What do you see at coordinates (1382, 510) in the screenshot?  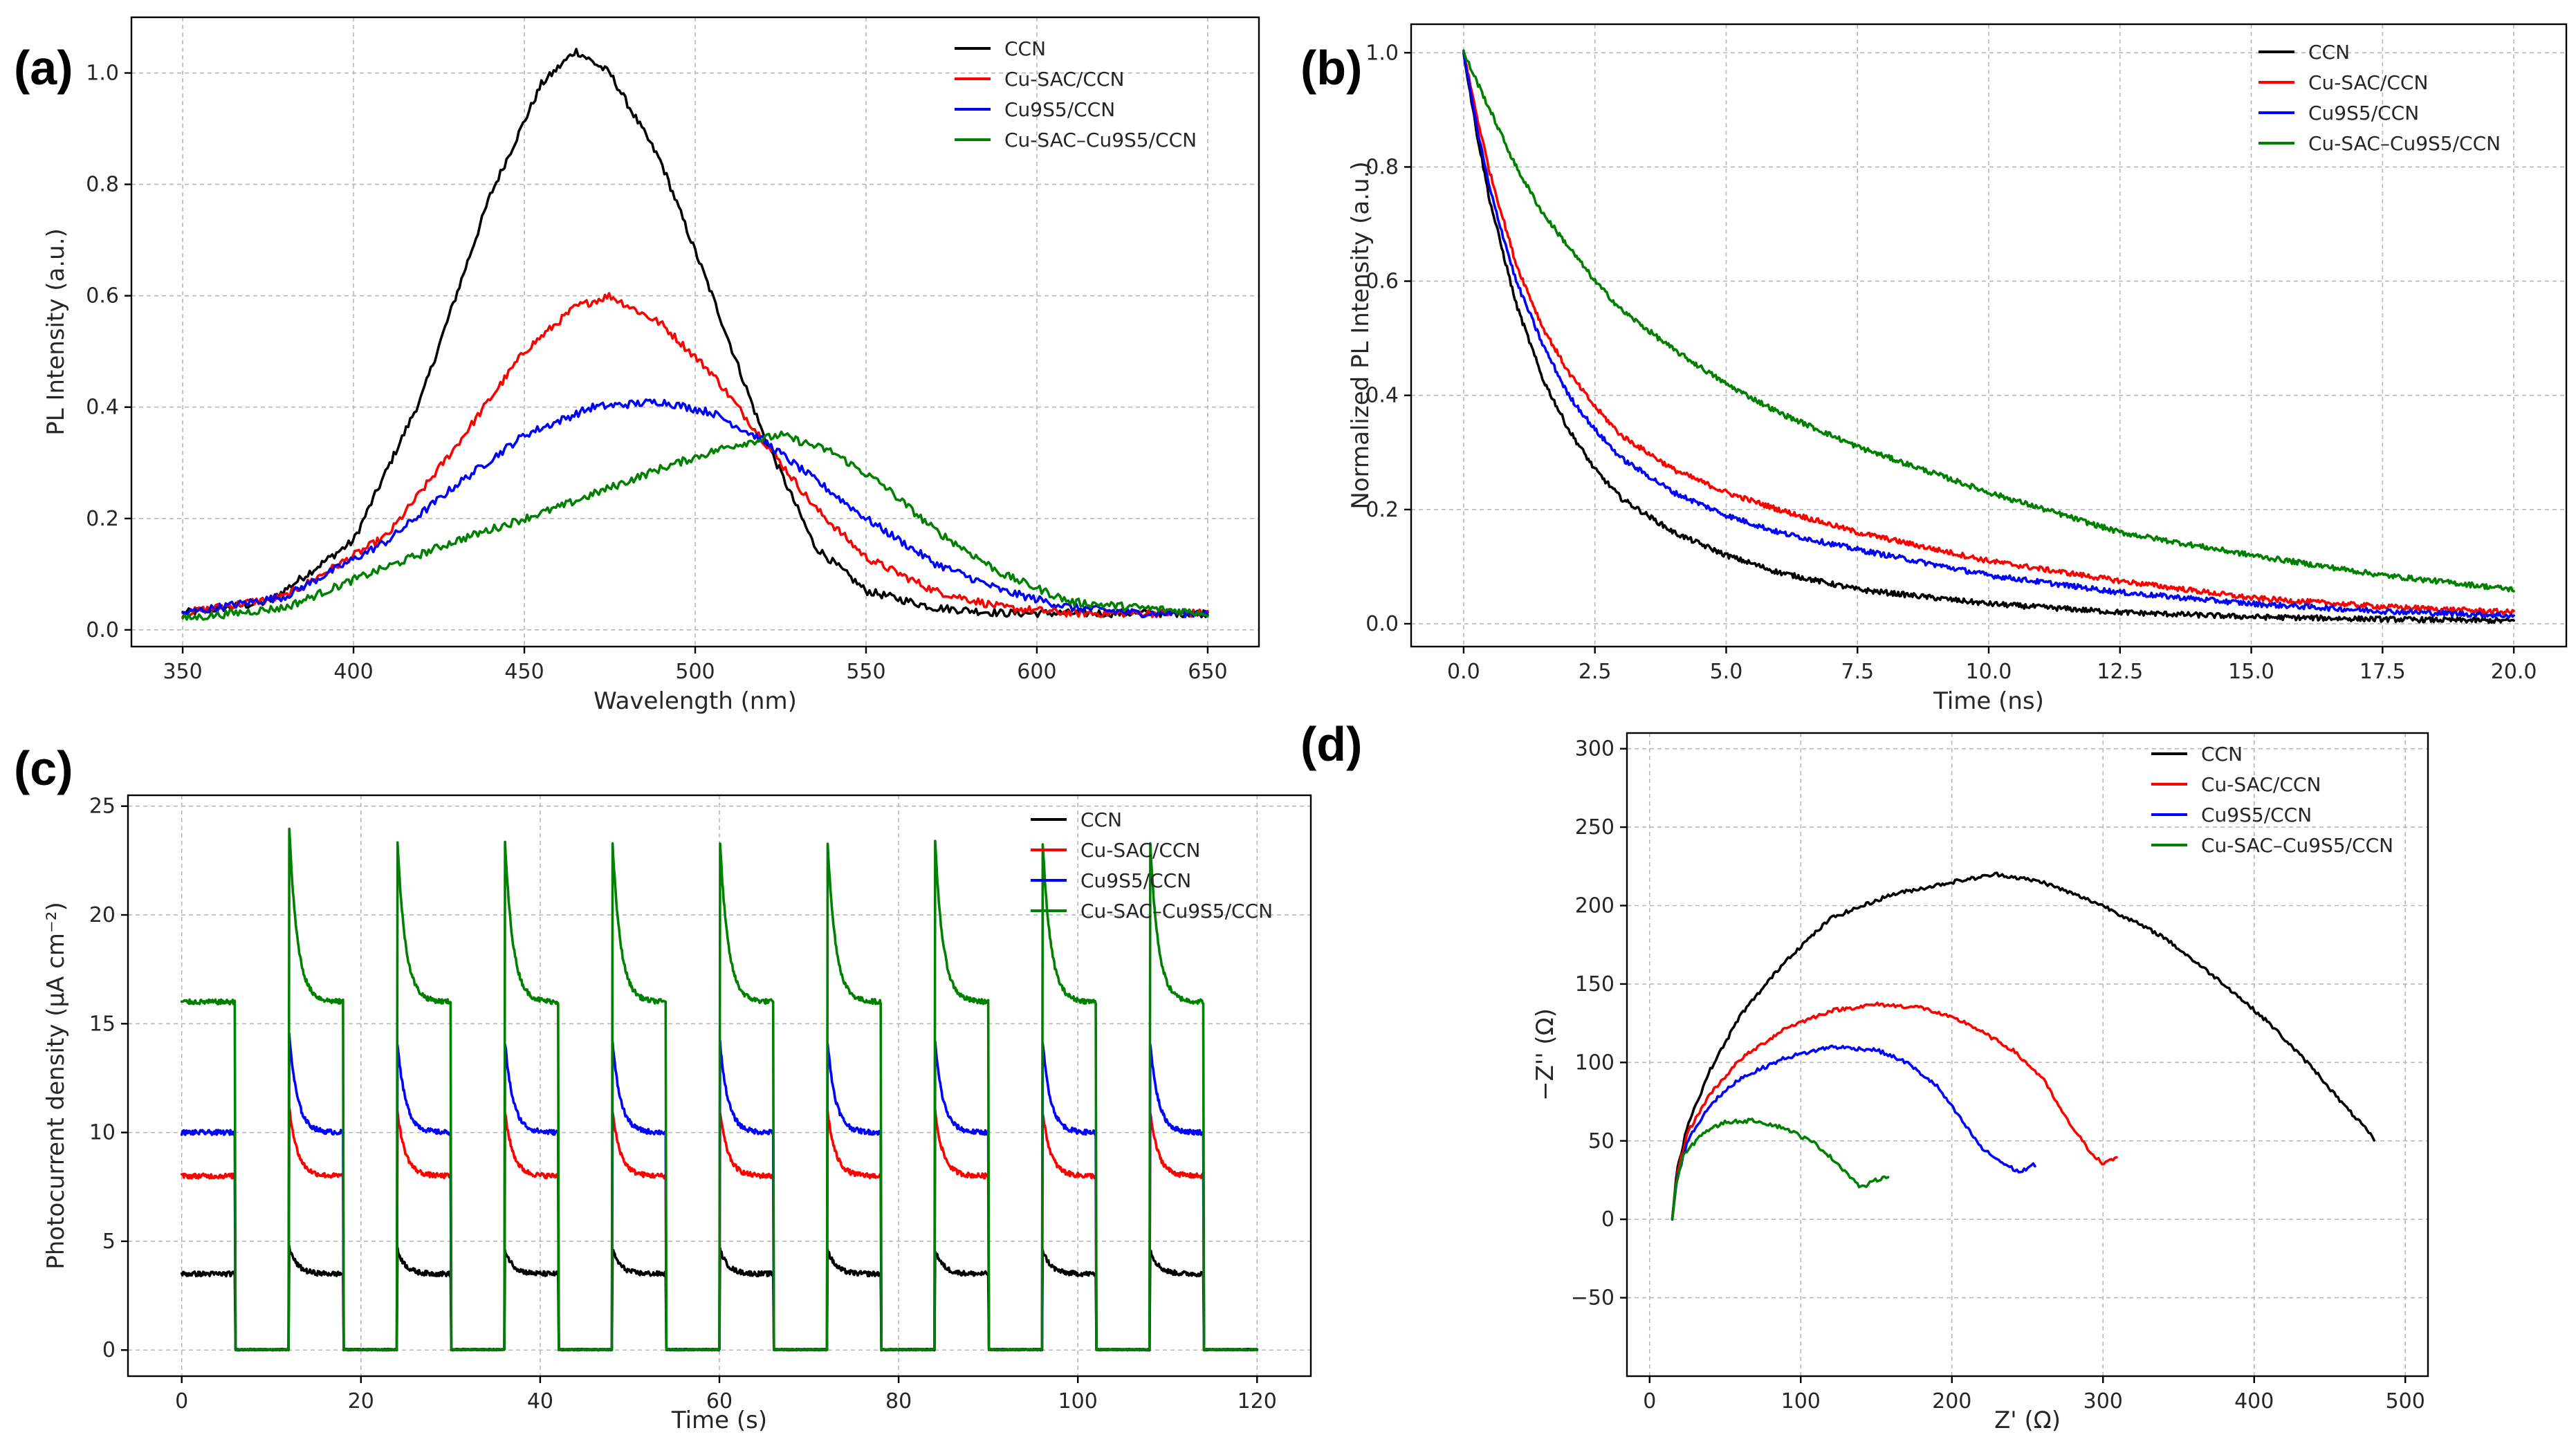 I see `y-tick-label-b: 0.2` at bounding box center [1382, 510].